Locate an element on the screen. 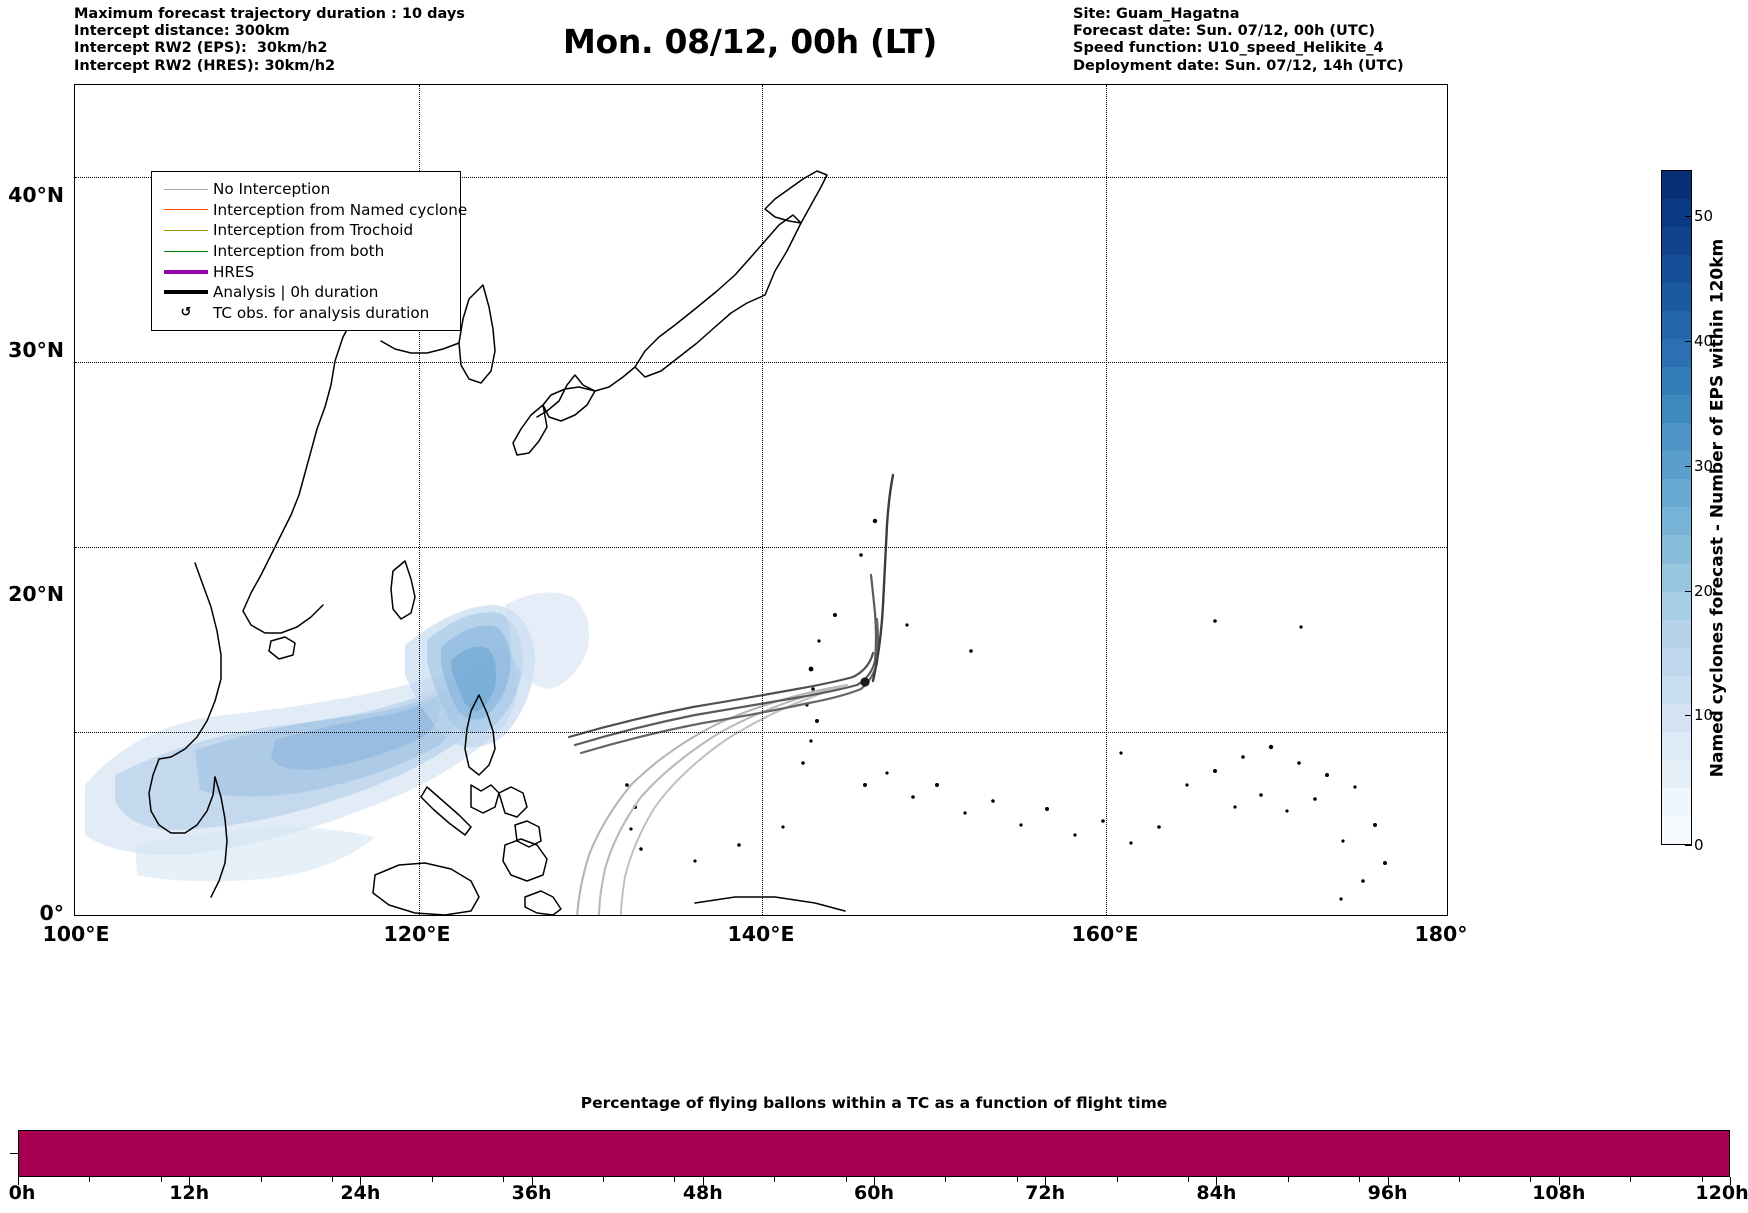 The height and width of the screenshot is (1213, 1748). colorbar is located at coordinates (1676, 507).